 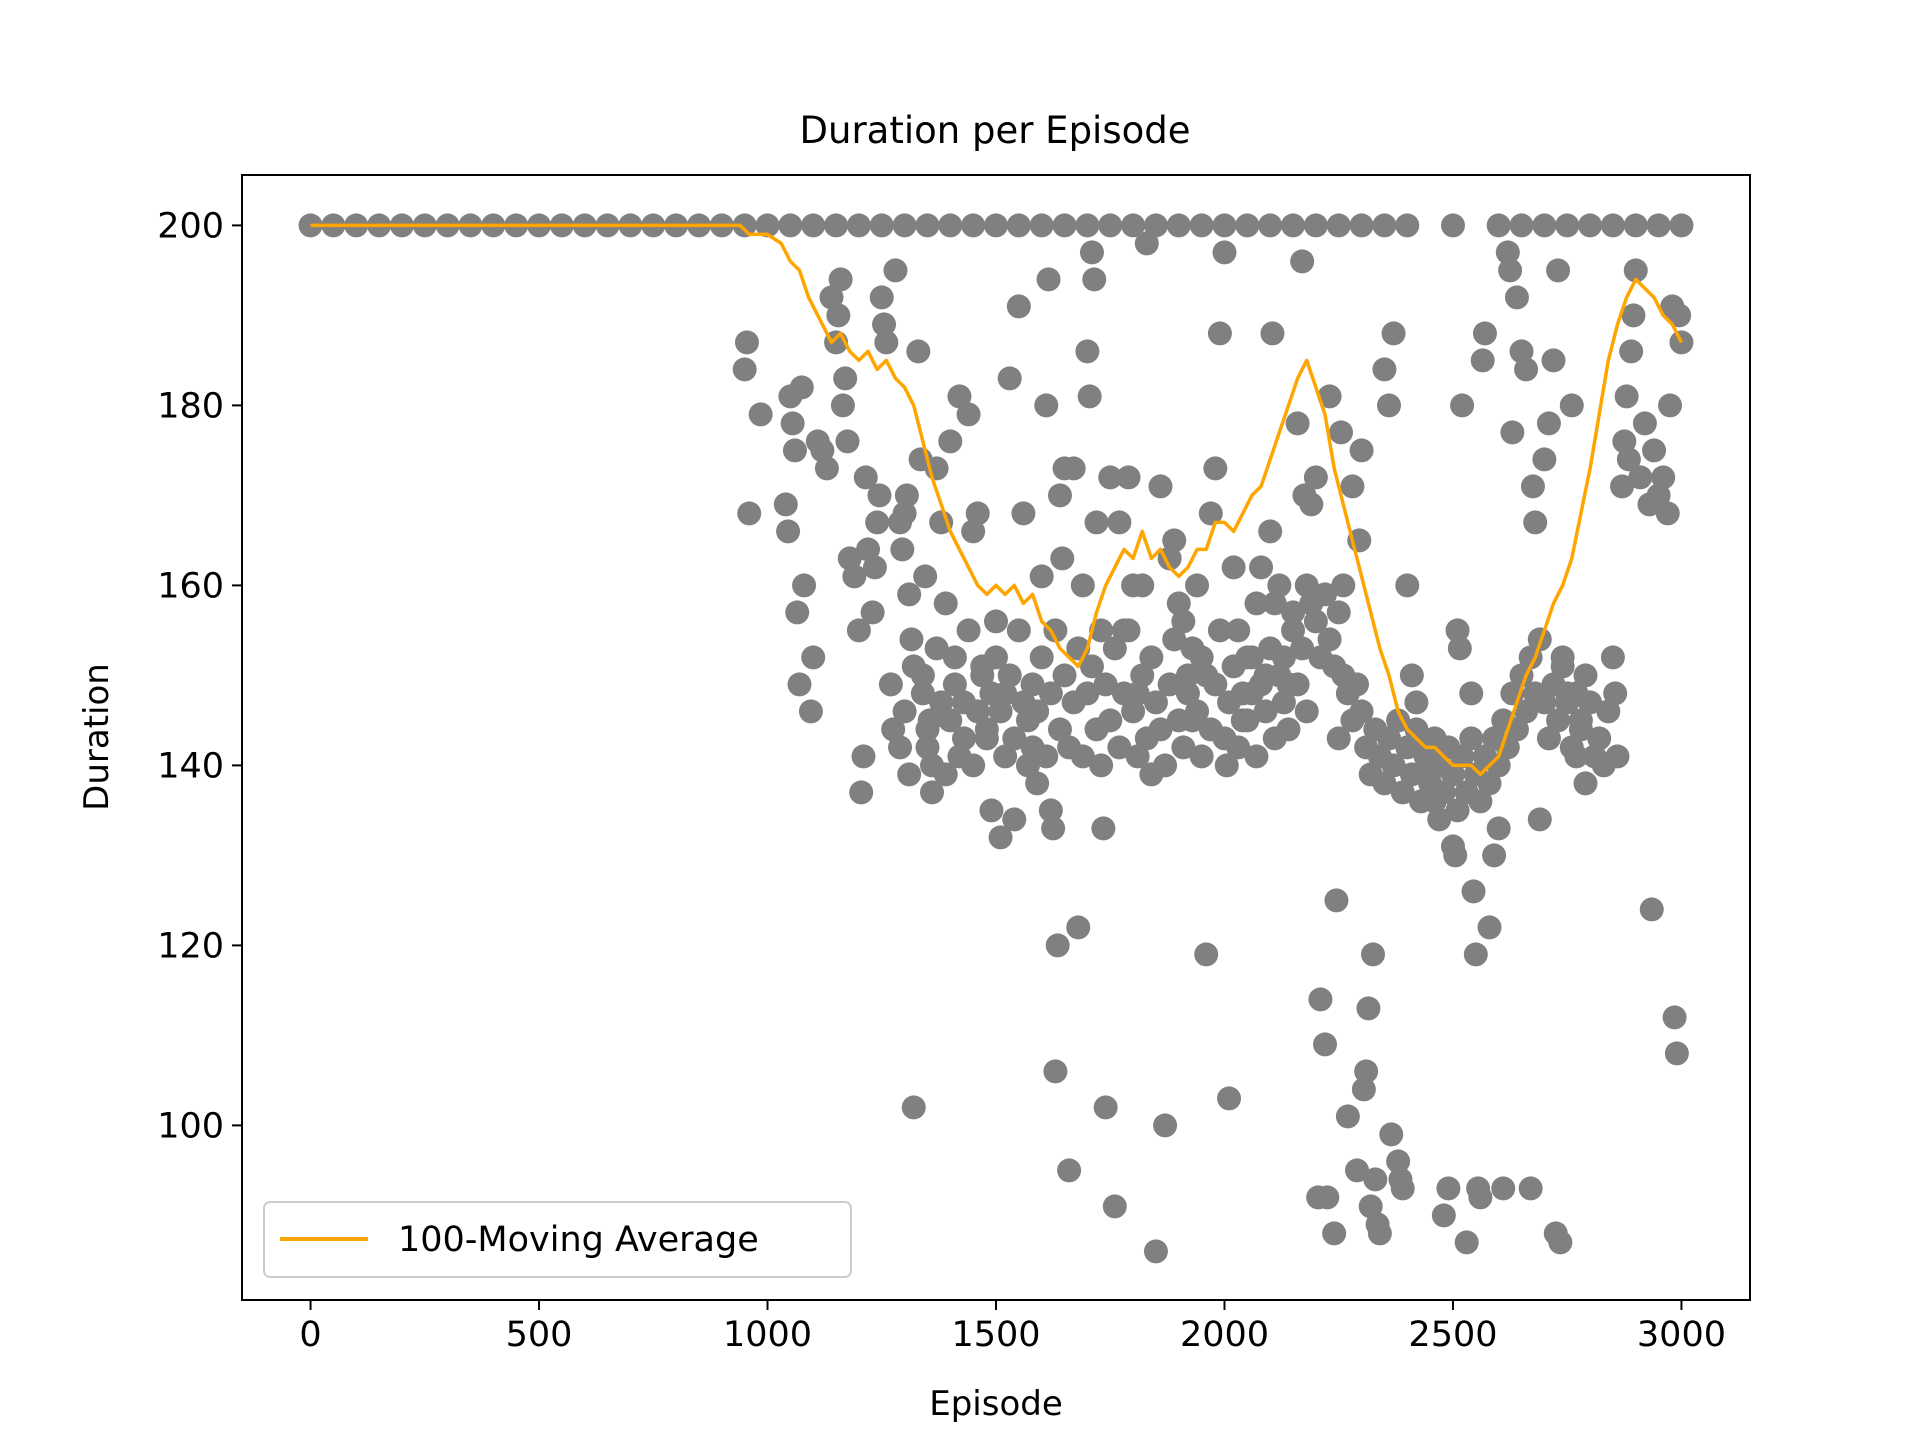 I want to click on x-tick-label: 0, so click(x=310, y=1335).